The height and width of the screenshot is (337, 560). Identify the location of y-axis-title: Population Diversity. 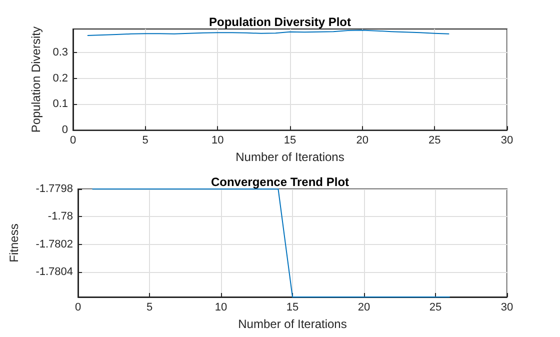
(35, 79).